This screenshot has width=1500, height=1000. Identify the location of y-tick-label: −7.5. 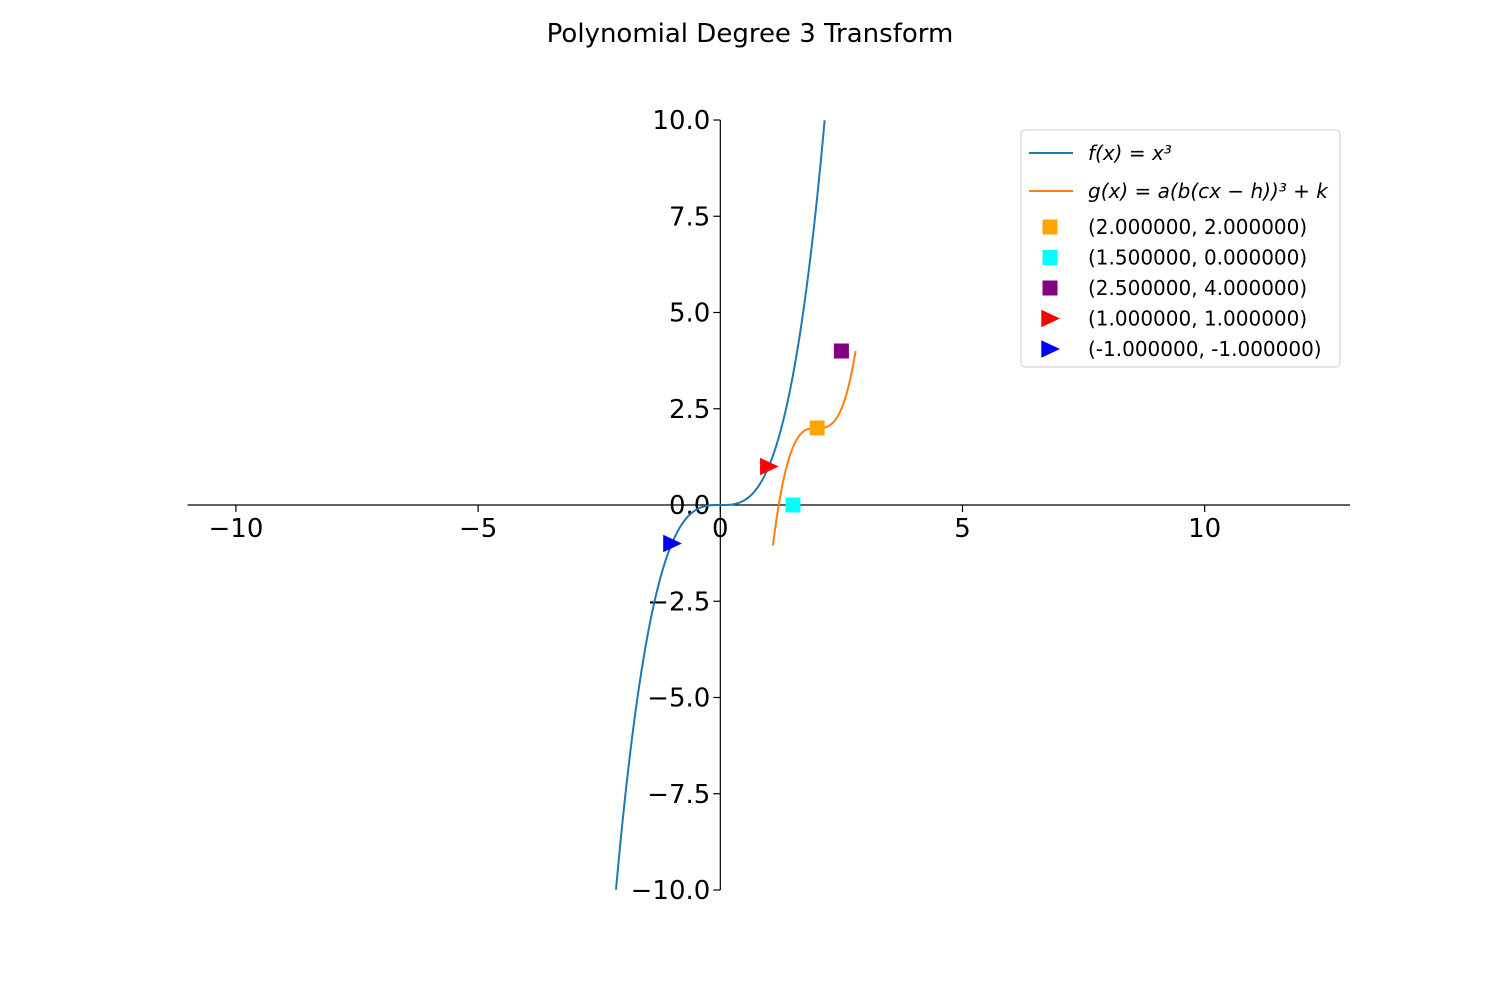
(678, 795).